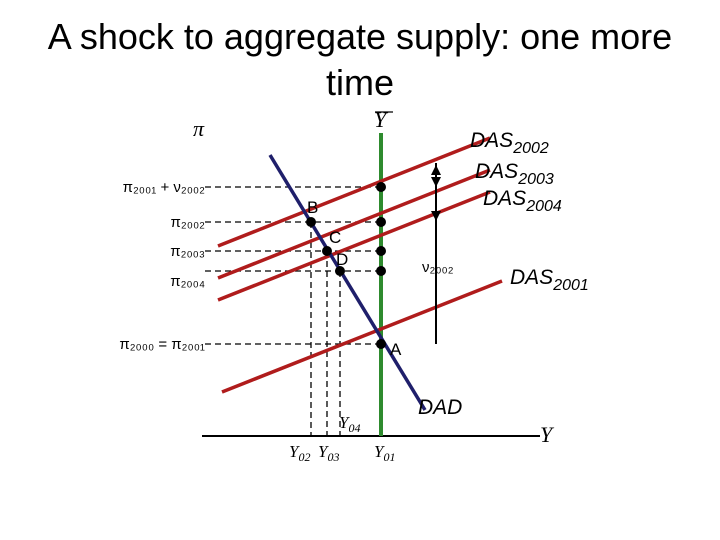 The image size is (720, 540). Describe the element at coordinates (438, 267) in the screenshot. I see `shock-label: ν₂₀₀₂` at that location.